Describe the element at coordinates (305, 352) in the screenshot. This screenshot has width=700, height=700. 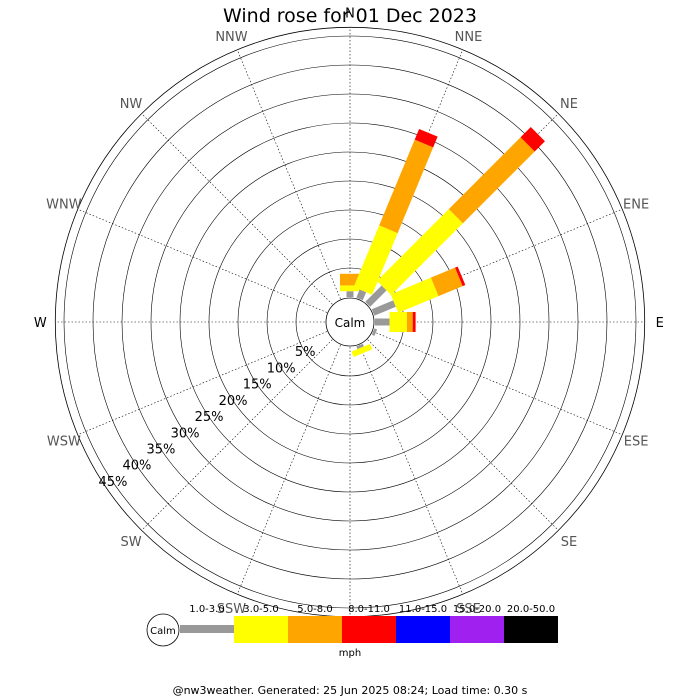
I see `radial-tick-label: 5%` at that location.